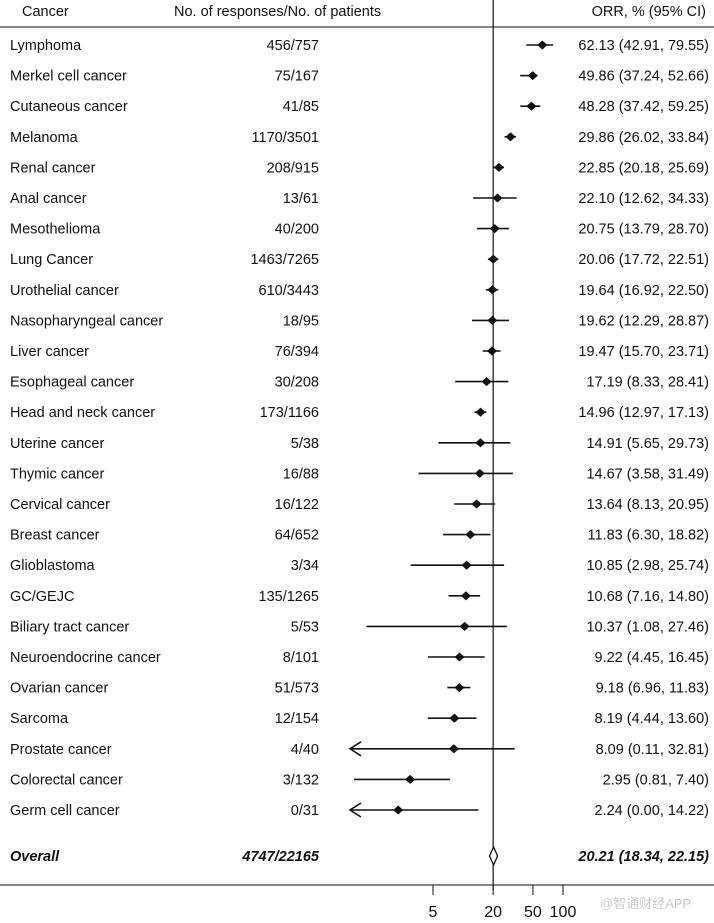 The image size is (714, 923). What do you see at coordinates (64, 291) in the screenshot?
I see `row-cancer-label: Urothelial cancer` at bounding box center [64, 291].